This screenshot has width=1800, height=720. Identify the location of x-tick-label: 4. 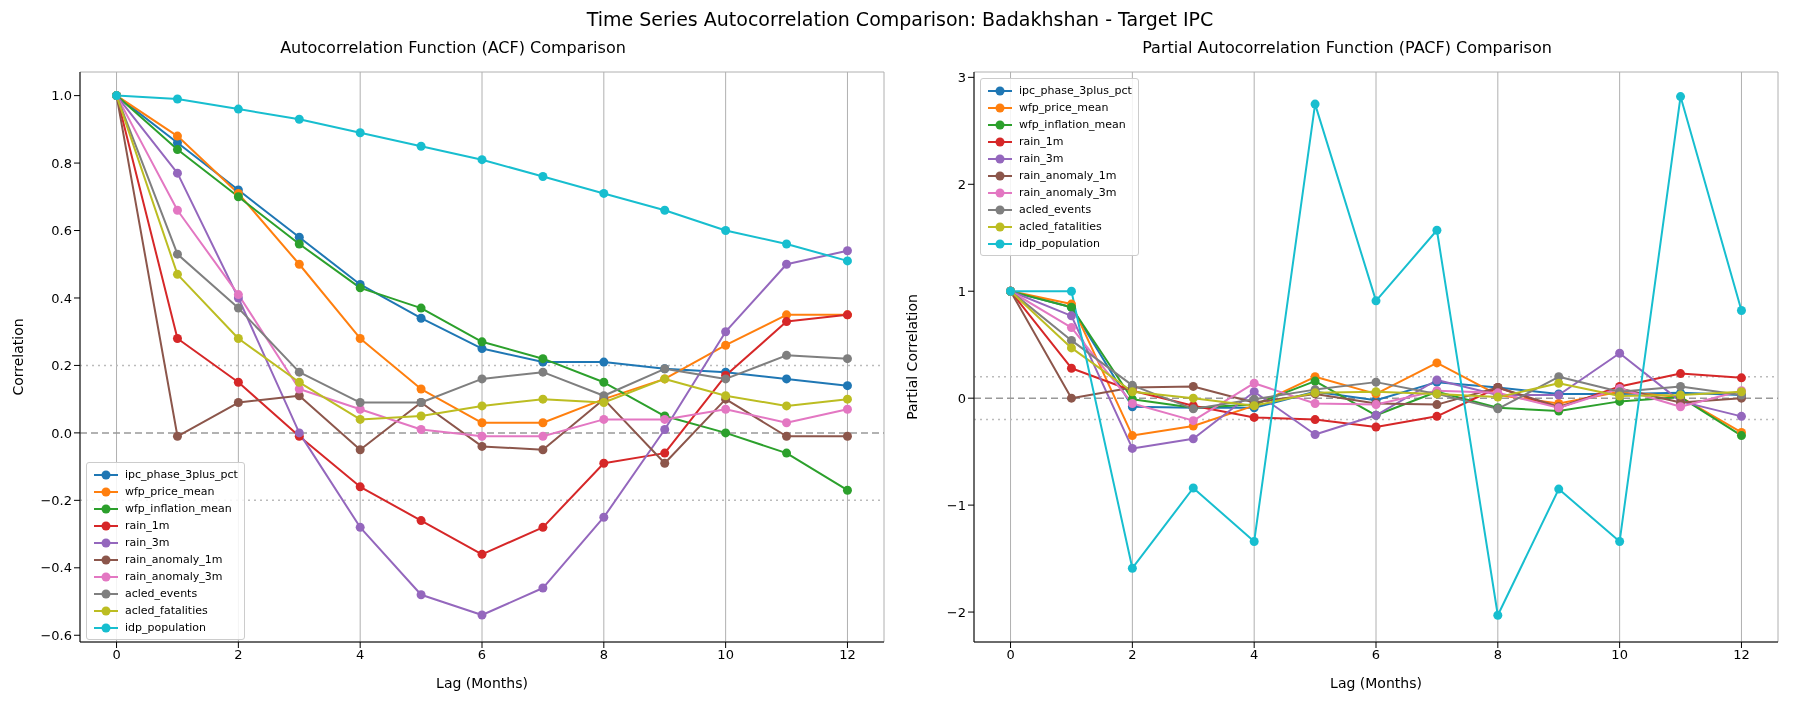
(1254, 655).